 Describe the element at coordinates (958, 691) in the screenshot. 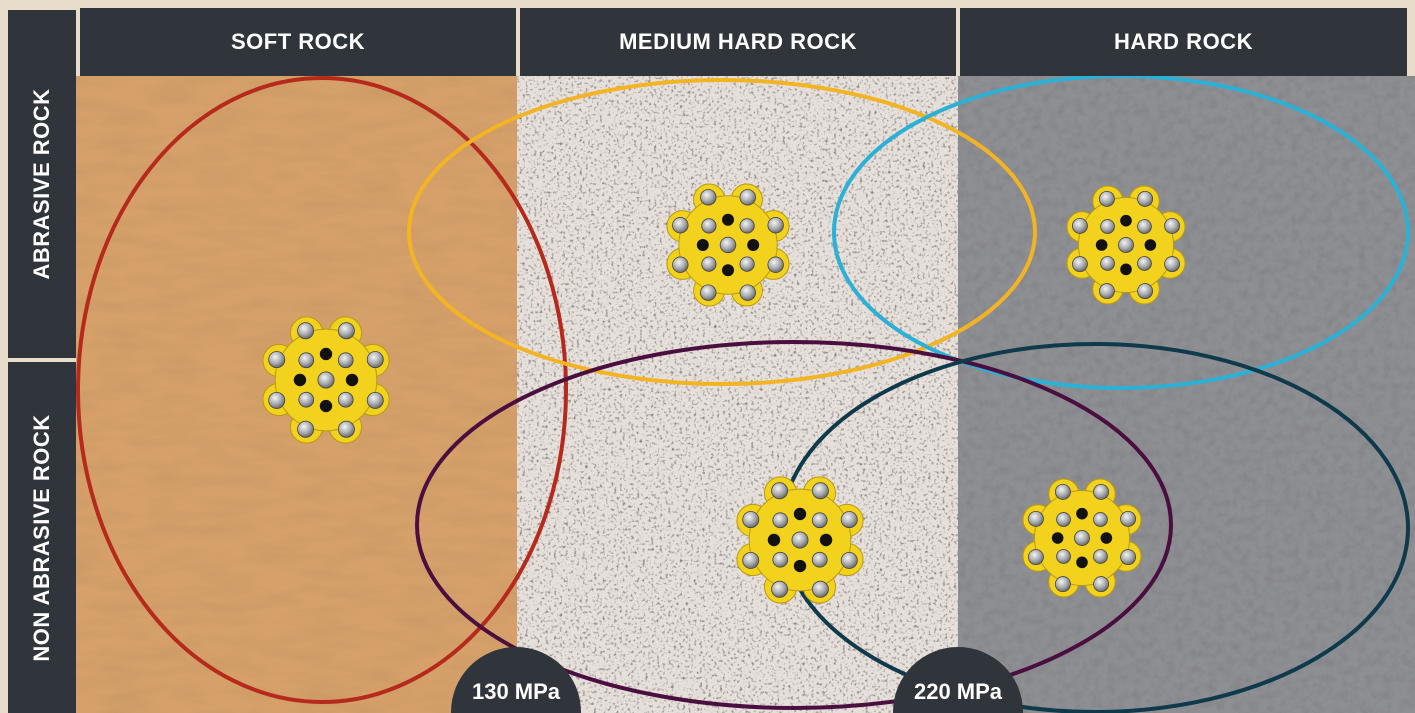

I see `threshold-label-220: 220 MPa` at that location.